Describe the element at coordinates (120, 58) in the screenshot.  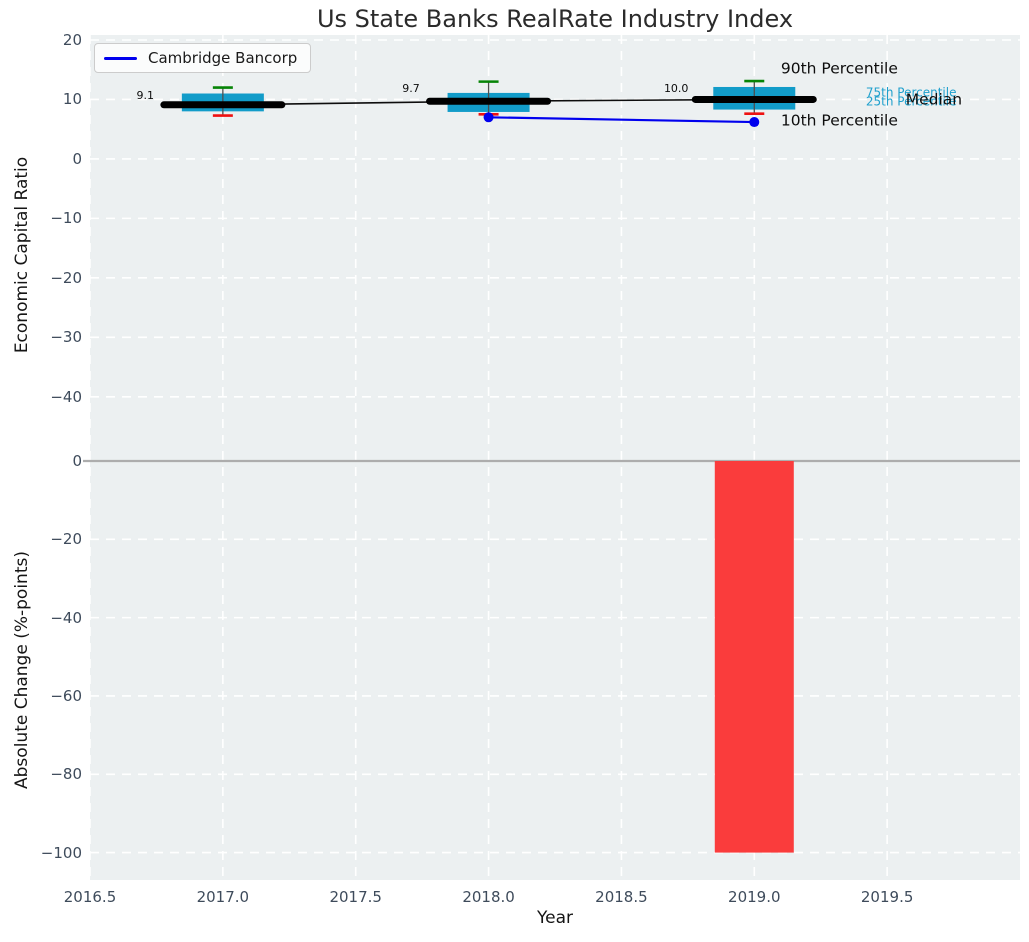
I see `legend-line-swatch` at that location.